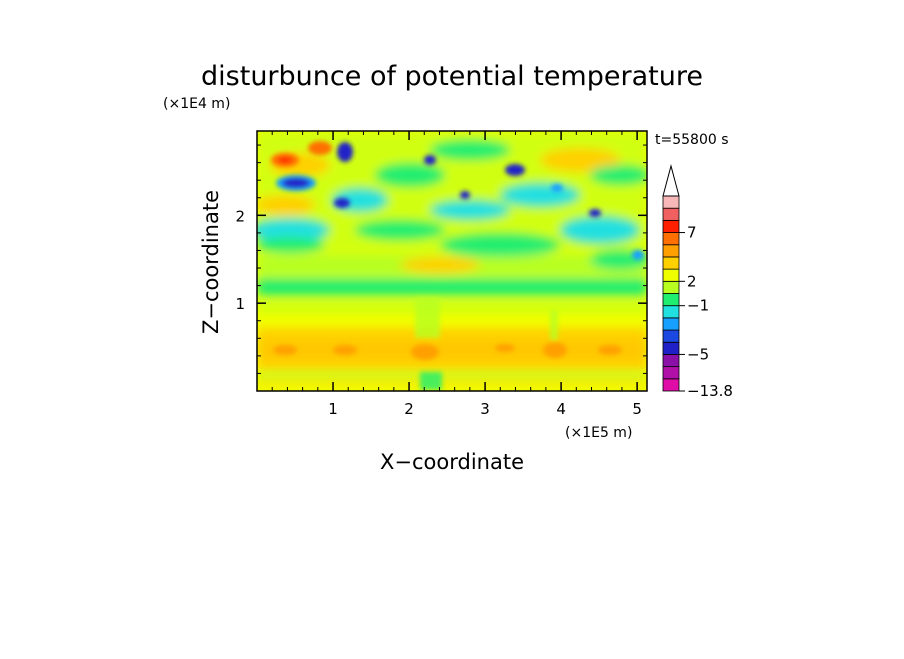 This screenshot has height=659, width=904. I want to click on time-label: t=55800 s, so click(692, 140).